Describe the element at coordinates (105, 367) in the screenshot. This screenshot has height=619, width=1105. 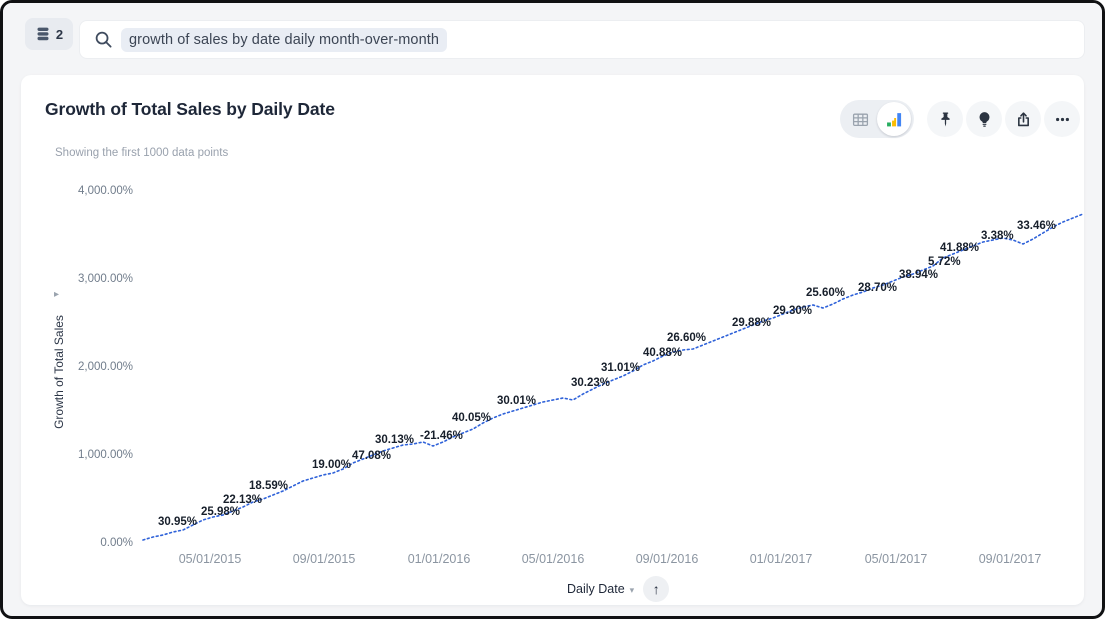
I see `y-axis-tick: 2,000.00%` at that location.